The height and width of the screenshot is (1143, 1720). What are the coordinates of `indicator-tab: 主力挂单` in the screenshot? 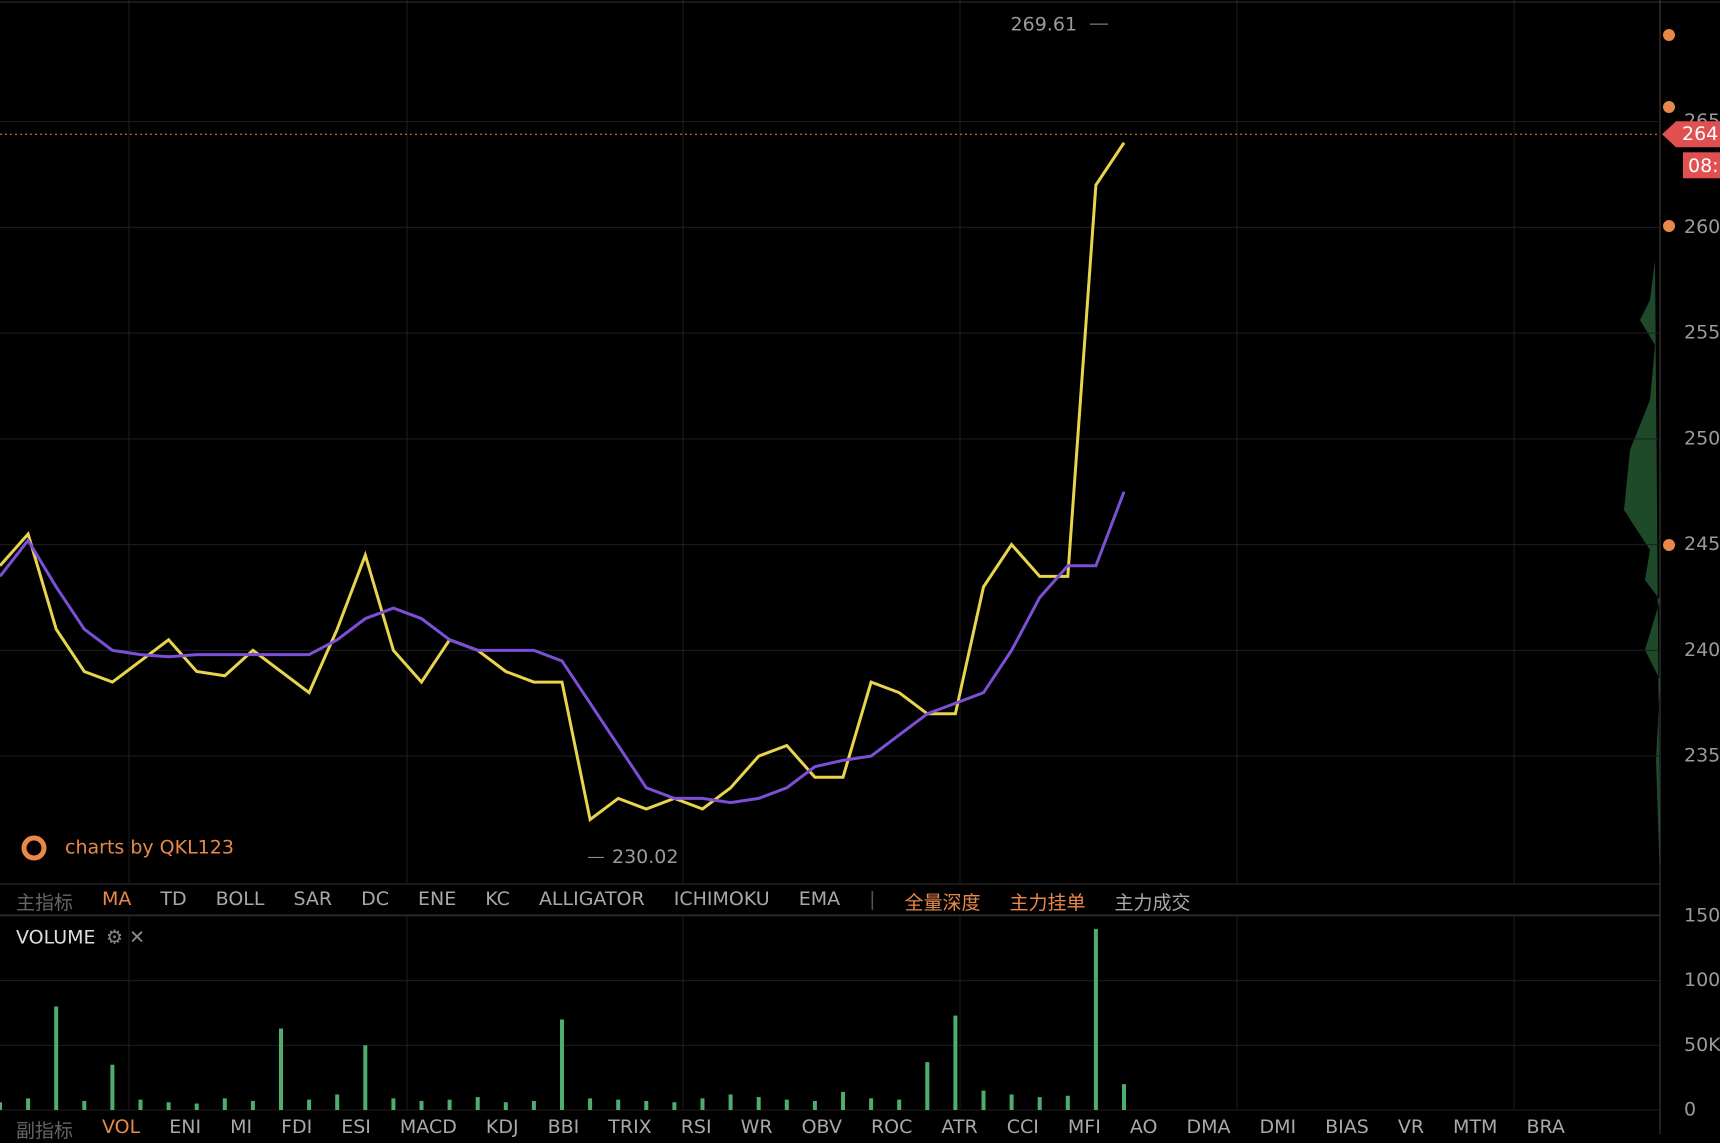 It's located at (1047, 903).